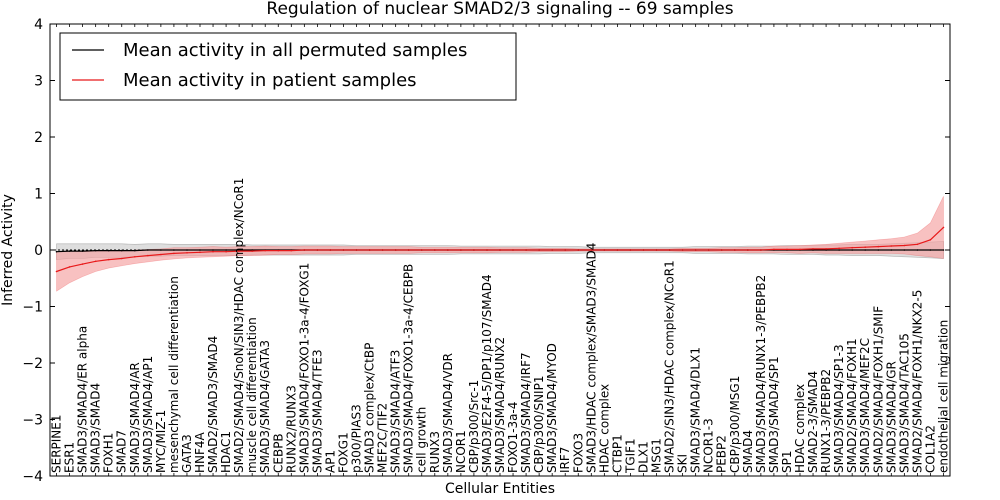 Image resolution: width=1000 pixels, height=500 pixels. I want to click on x-category-label: COL1A2, so click(930, 449).